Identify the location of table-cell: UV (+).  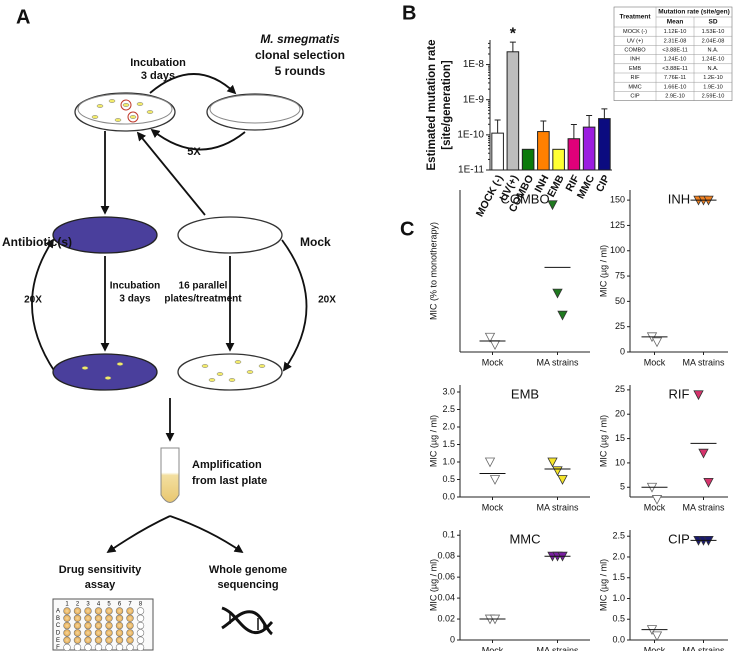
(635, 41).